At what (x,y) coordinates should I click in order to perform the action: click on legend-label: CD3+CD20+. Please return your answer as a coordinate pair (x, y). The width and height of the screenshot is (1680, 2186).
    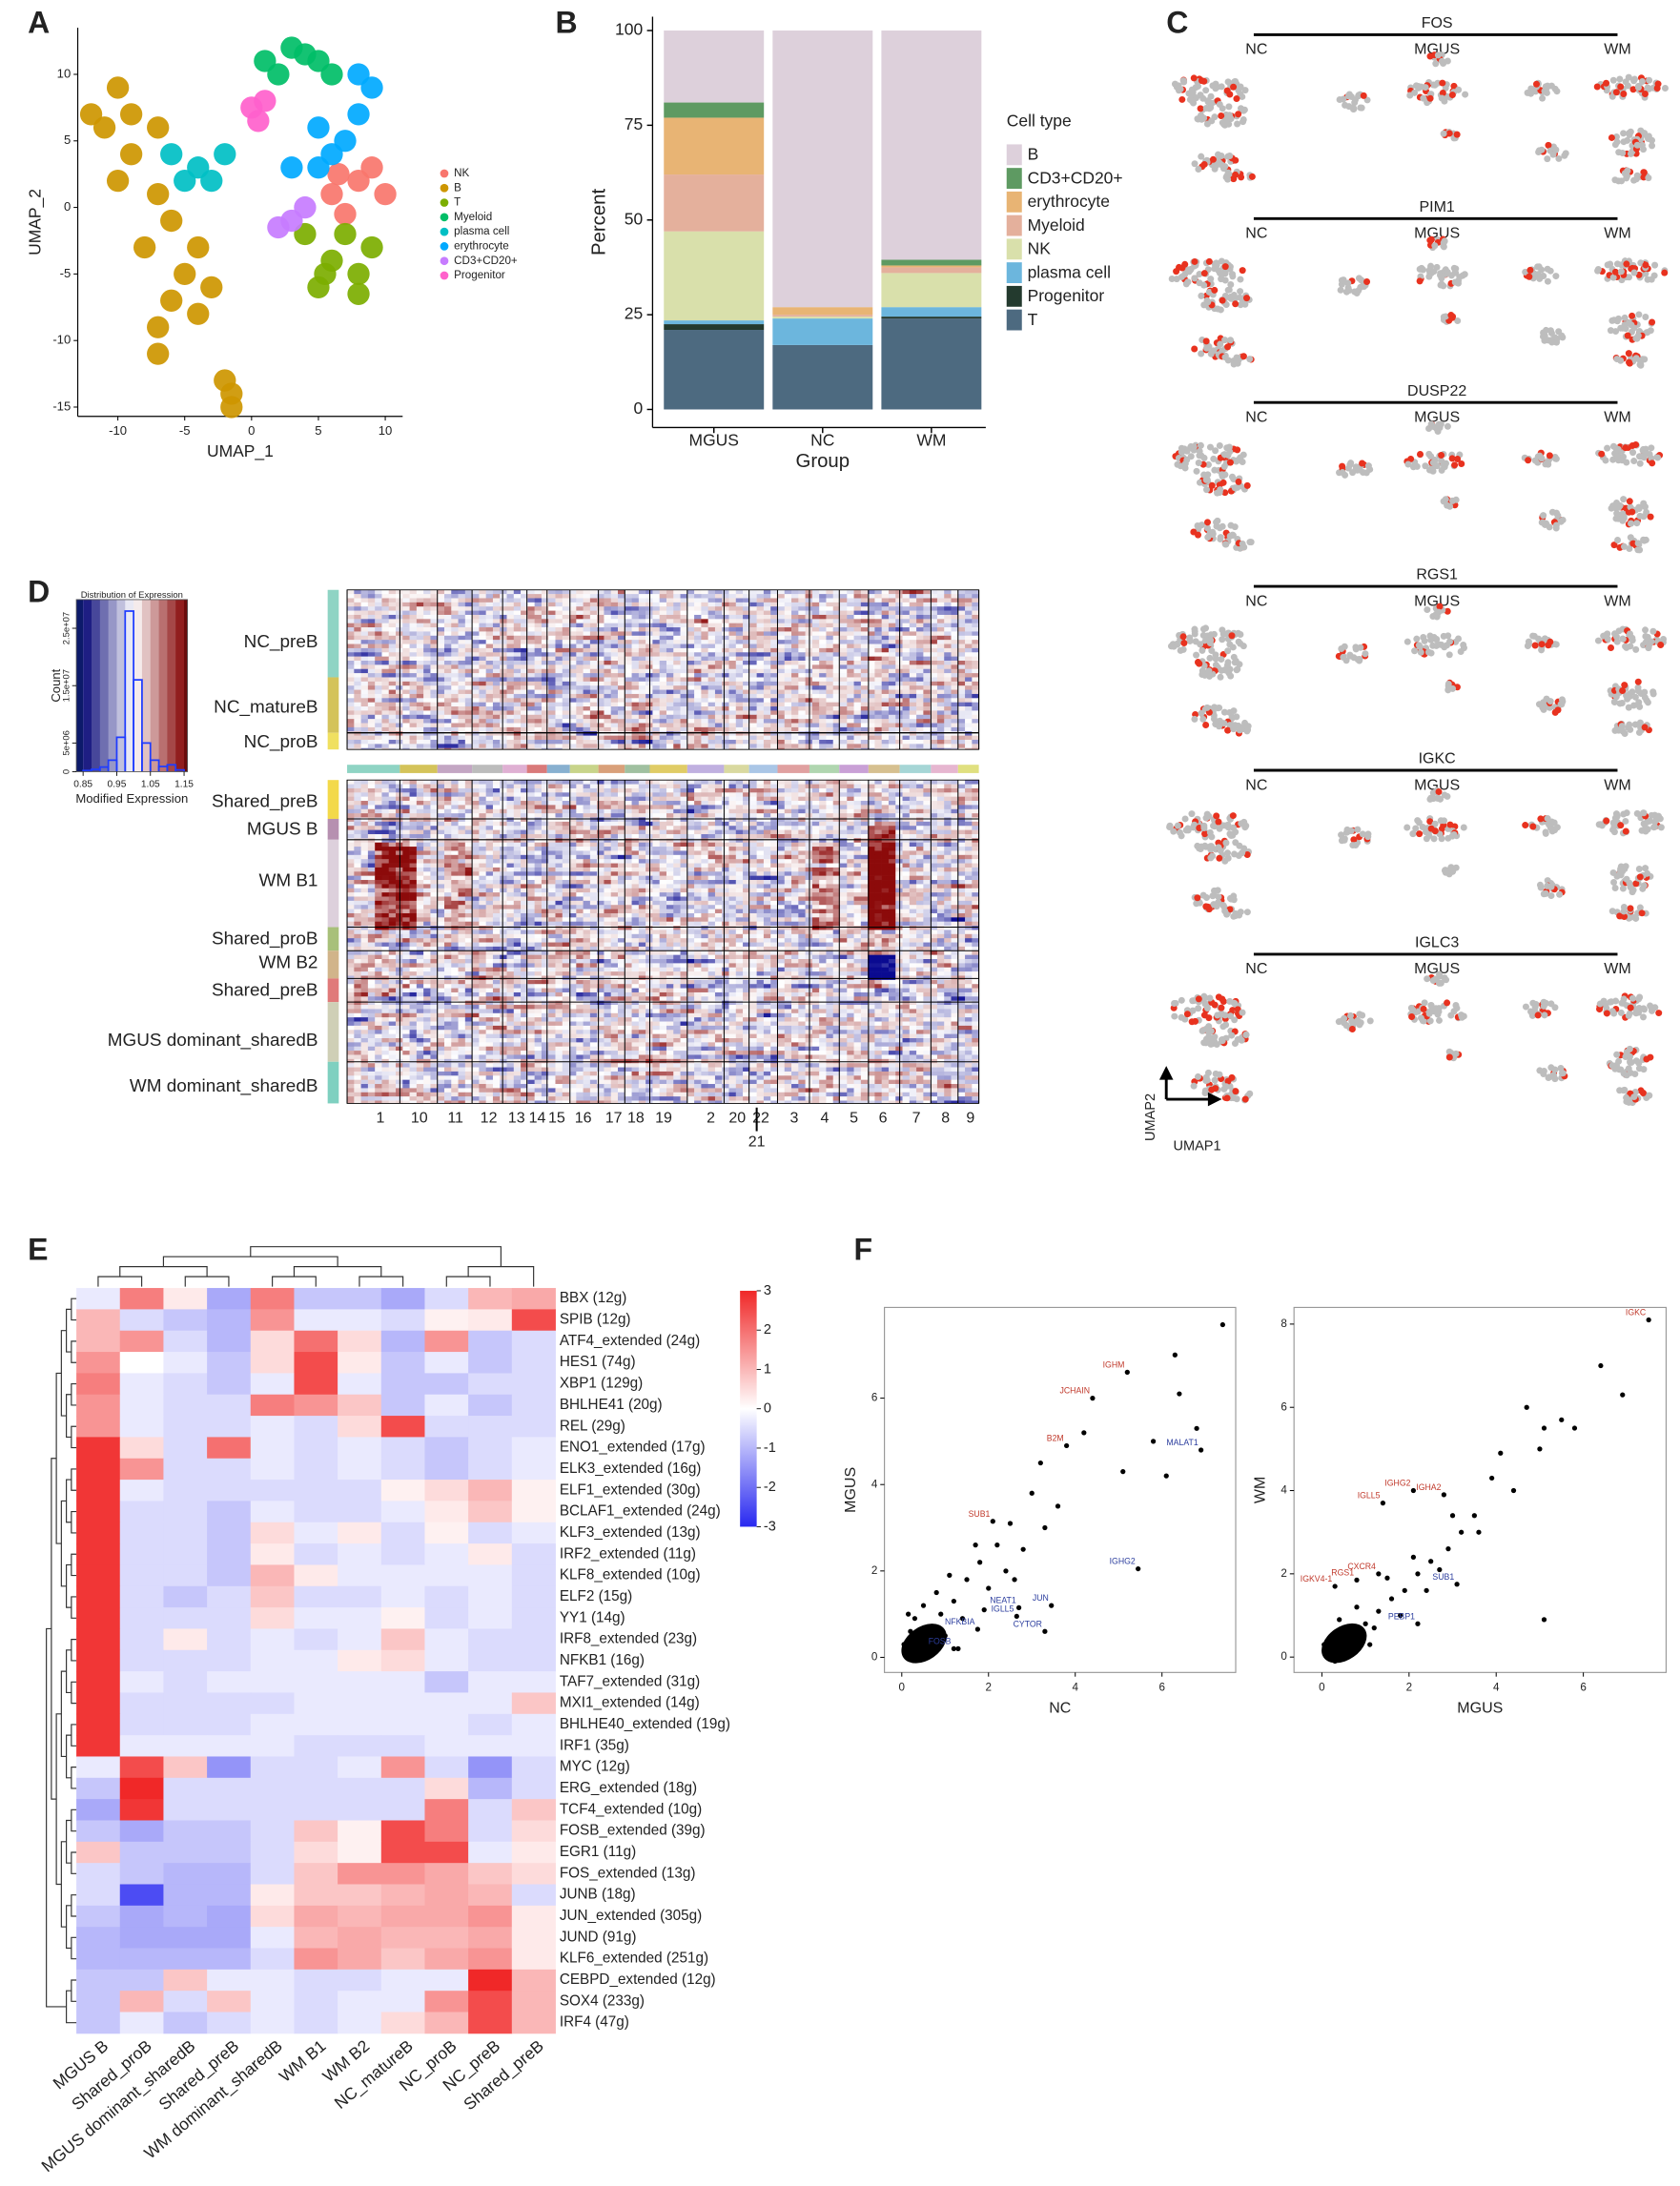
    Looking at the image, I should click on (486, 261).